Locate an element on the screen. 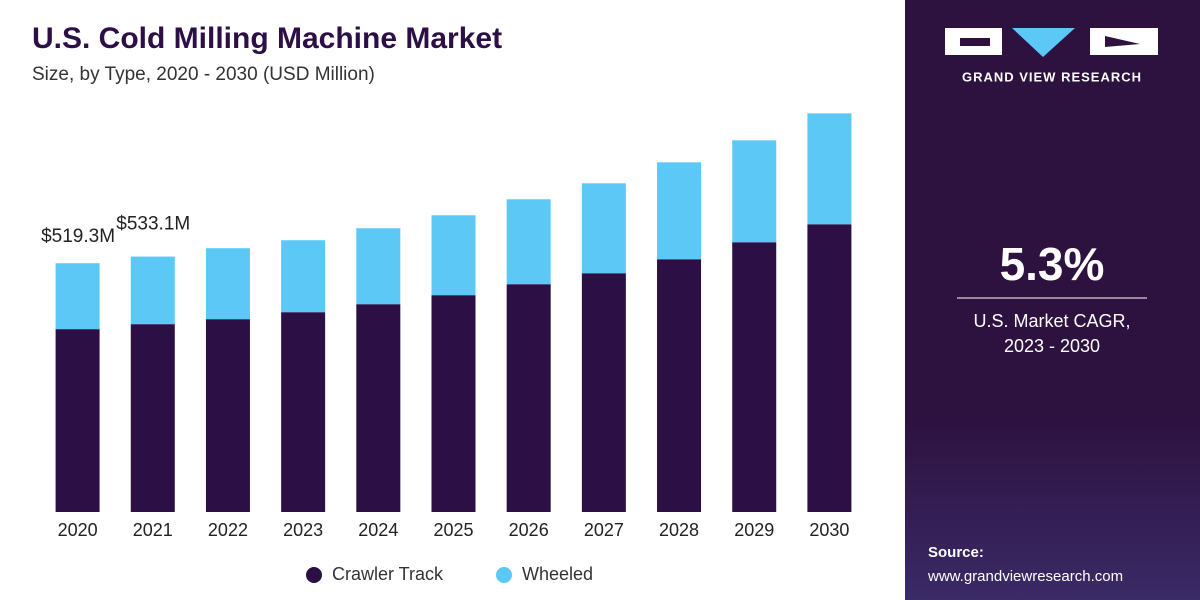  legend-label: Crawler Track is located at coordinates (388, 574).